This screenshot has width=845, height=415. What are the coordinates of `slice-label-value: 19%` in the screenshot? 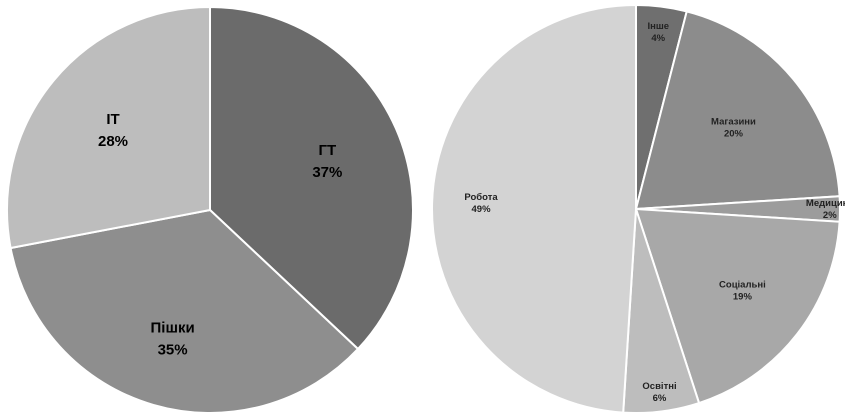 It's located at (743, 297).